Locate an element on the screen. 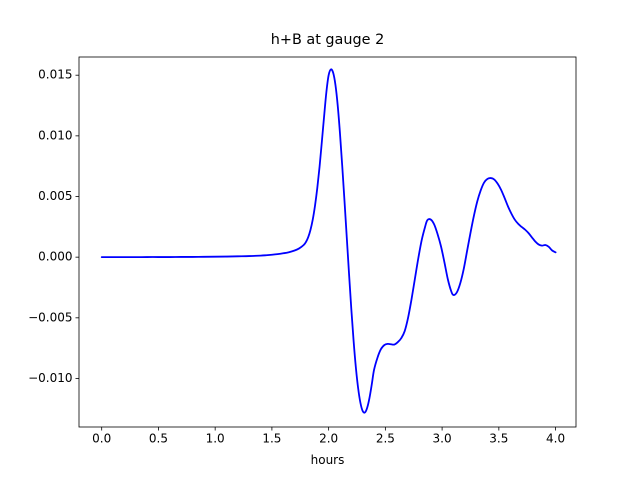 Image resolution: width=640 pixels, height=480 pixels. x-tick-label: 4.0 is located at coordinates (555, 438).